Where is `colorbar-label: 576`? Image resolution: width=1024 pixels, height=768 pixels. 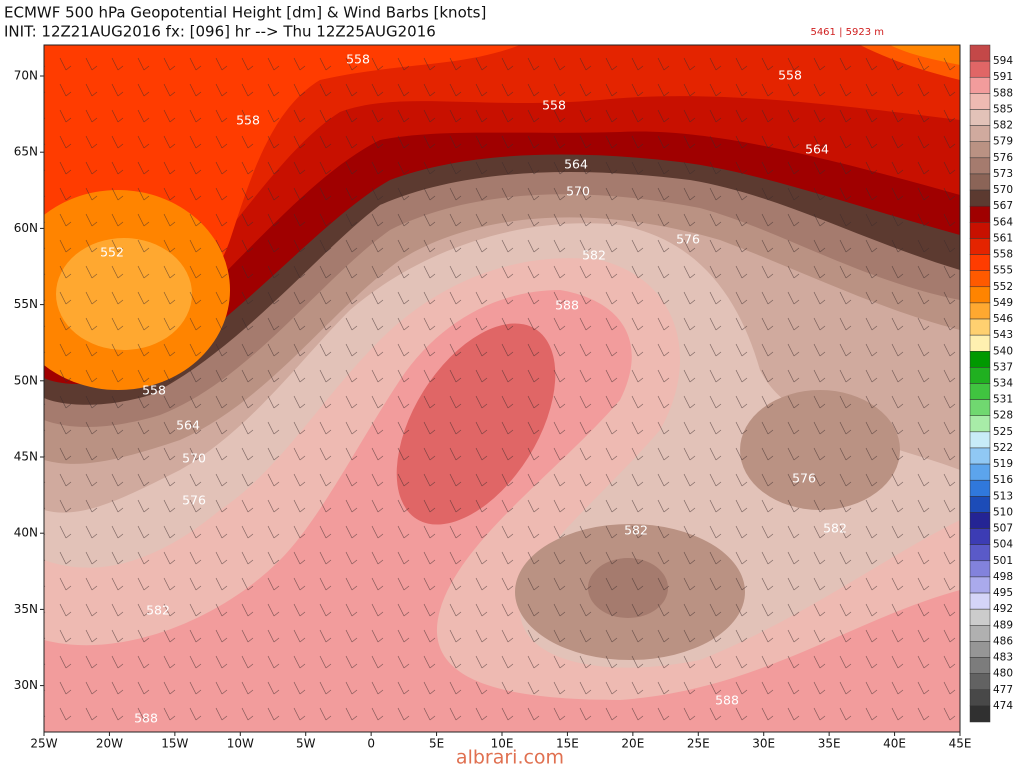
colorbar-label: 576 is located at coordinates (1003, 158).